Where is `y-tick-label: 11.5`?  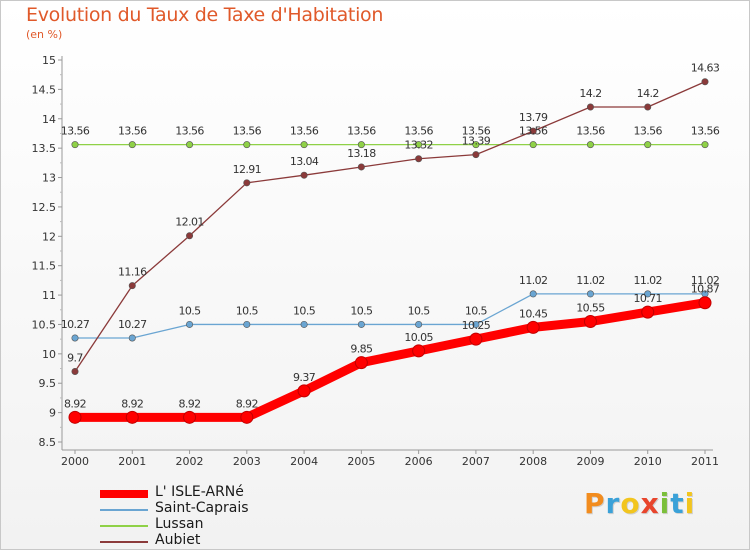
y-tick-label: 11.5 is located at coordinates (44, 266).